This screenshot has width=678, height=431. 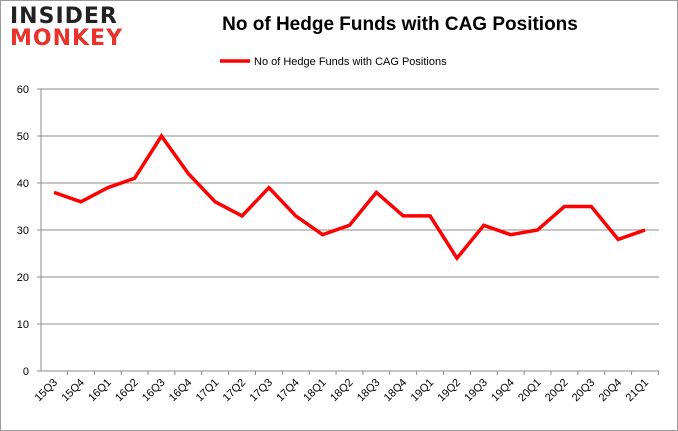 What do you see at coordinates (47, 391) in the screenshot?
I see `x-tick-label: 15Q3` at bounding box center [47, 391].